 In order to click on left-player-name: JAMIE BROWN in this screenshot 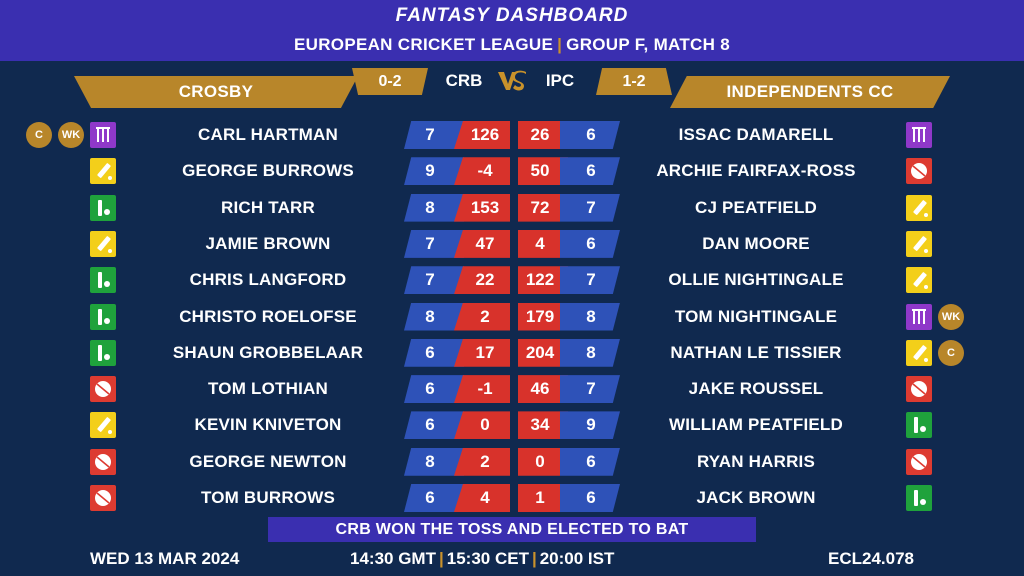, I will do `click(268, 243)`.